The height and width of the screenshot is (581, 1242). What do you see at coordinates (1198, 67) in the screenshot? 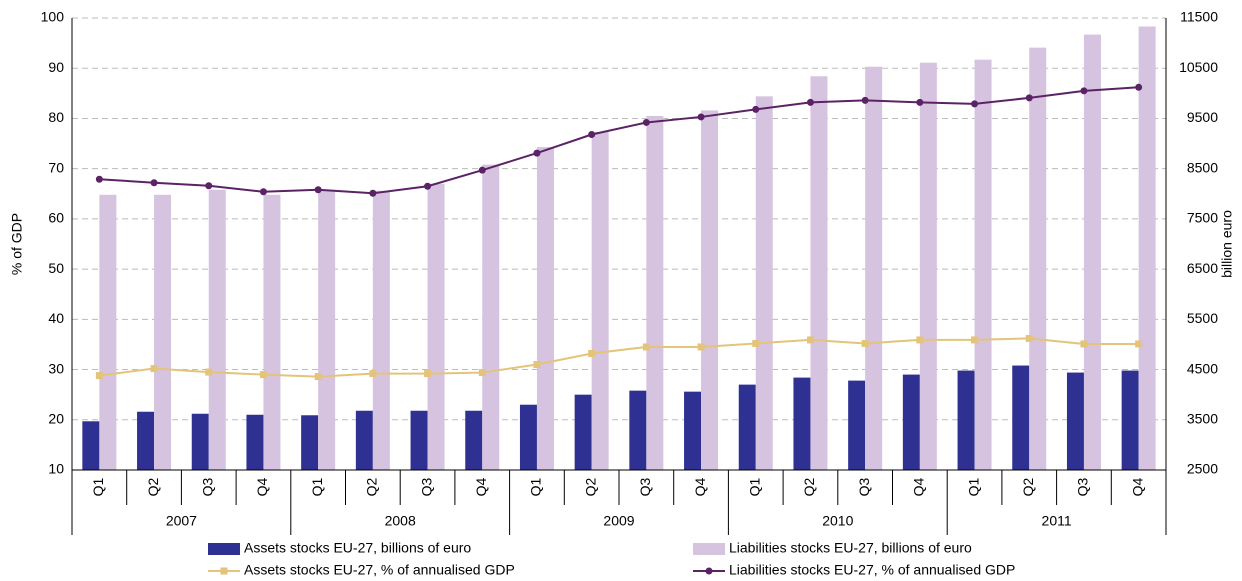
I see `y2-tick-label: 10500` at bounding box center [1198, 67].